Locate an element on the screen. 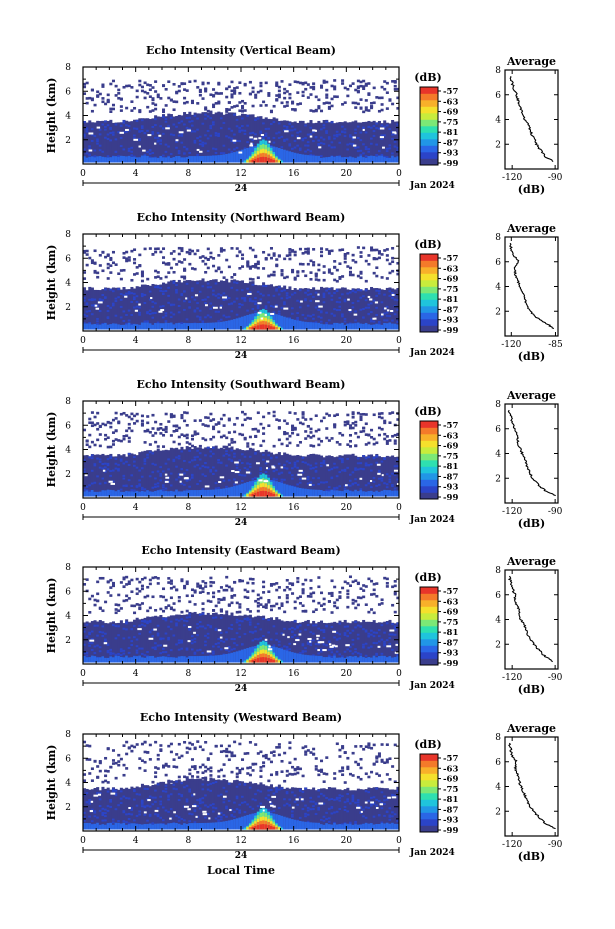  x-tick-label: 20 is located at coordinates (347, 508).